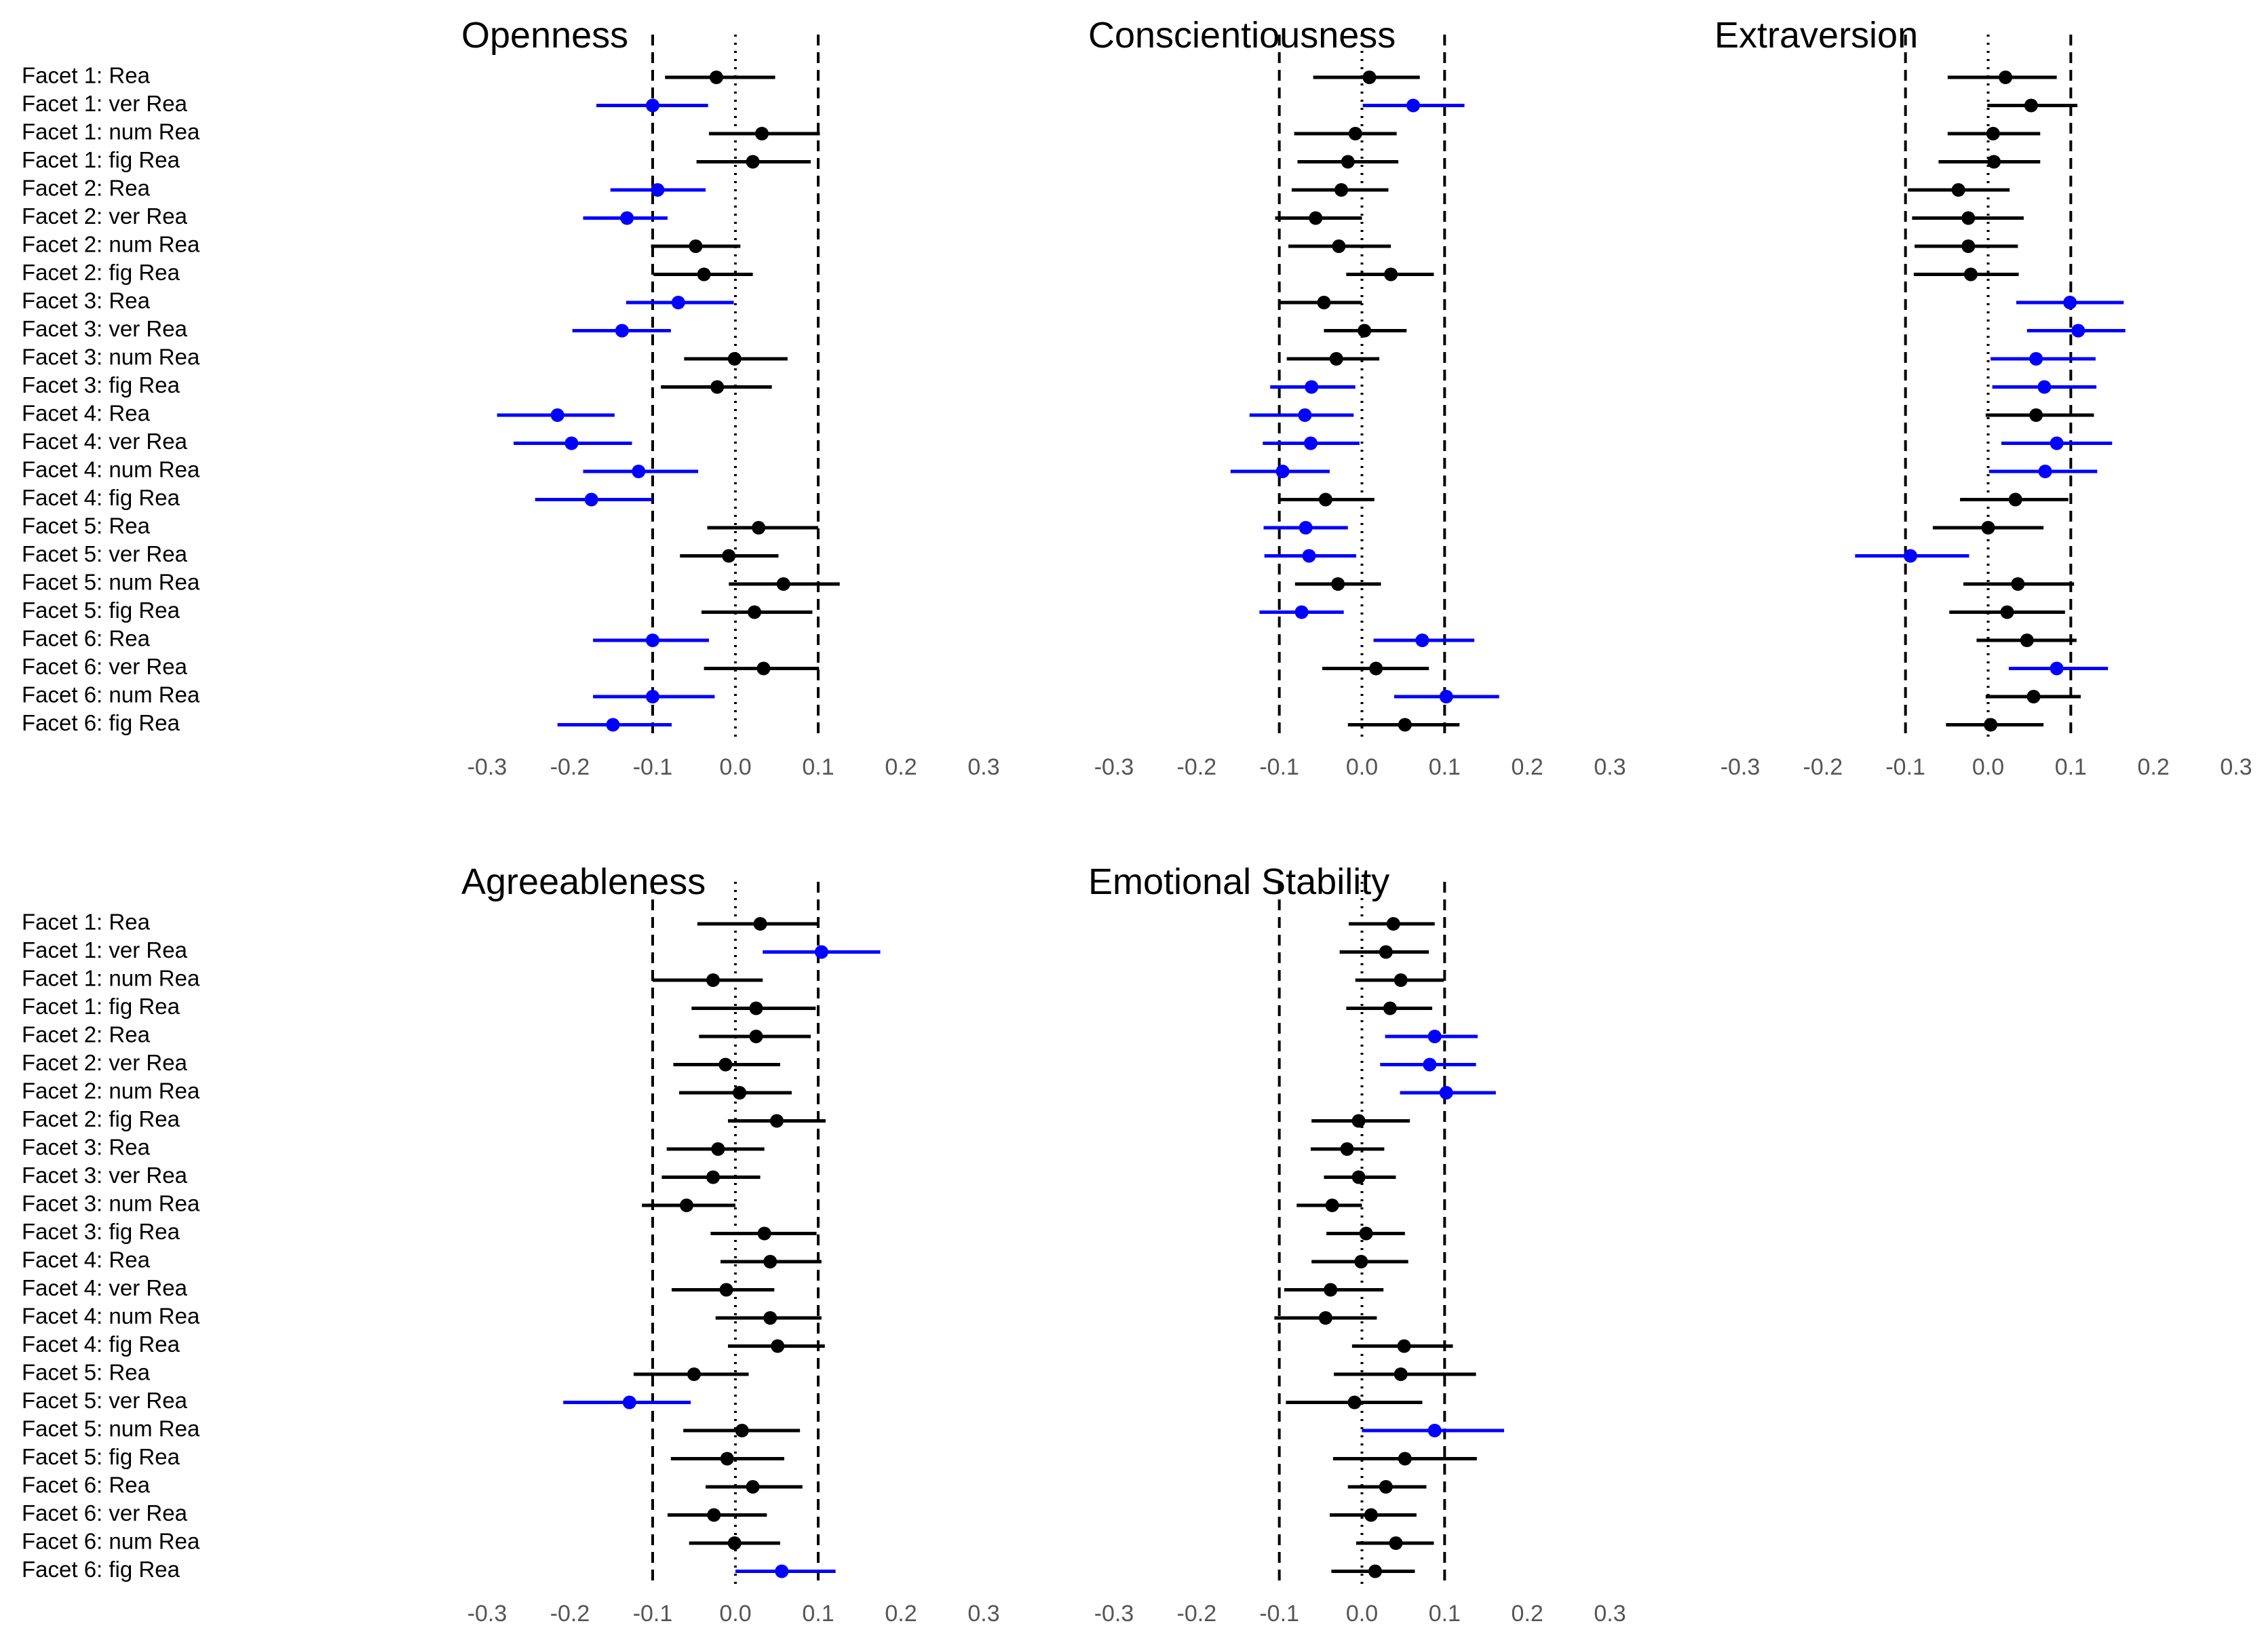 This screenshot has width=2268, height=1632. What do you see at coordinates (1238, 882) in the screenshot?
I see `panel-title: Emotional Stability` at bounding box center [1238, 882].